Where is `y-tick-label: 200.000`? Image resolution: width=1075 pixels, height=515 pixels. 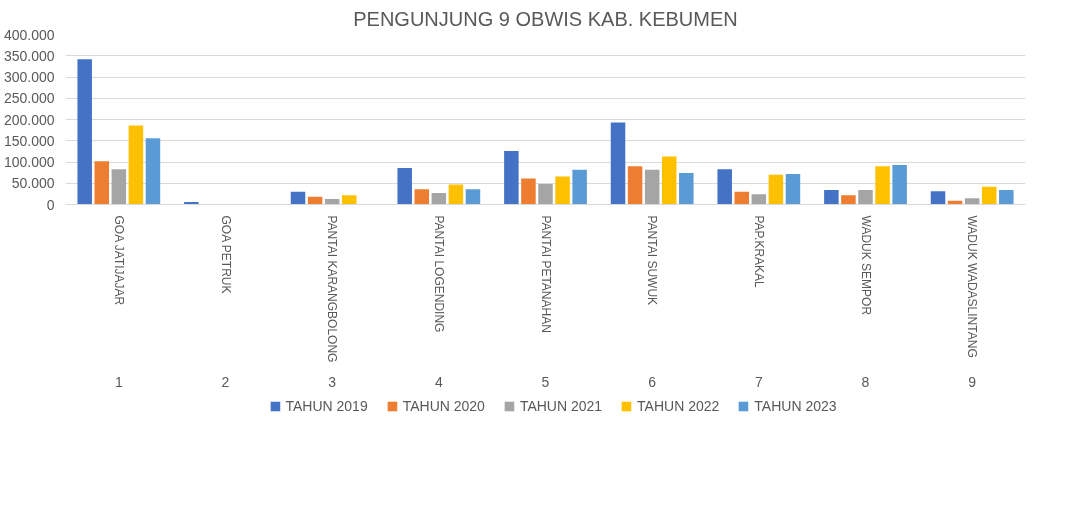
y-tick-label: 200.000 is located at coordinates (29, 119).